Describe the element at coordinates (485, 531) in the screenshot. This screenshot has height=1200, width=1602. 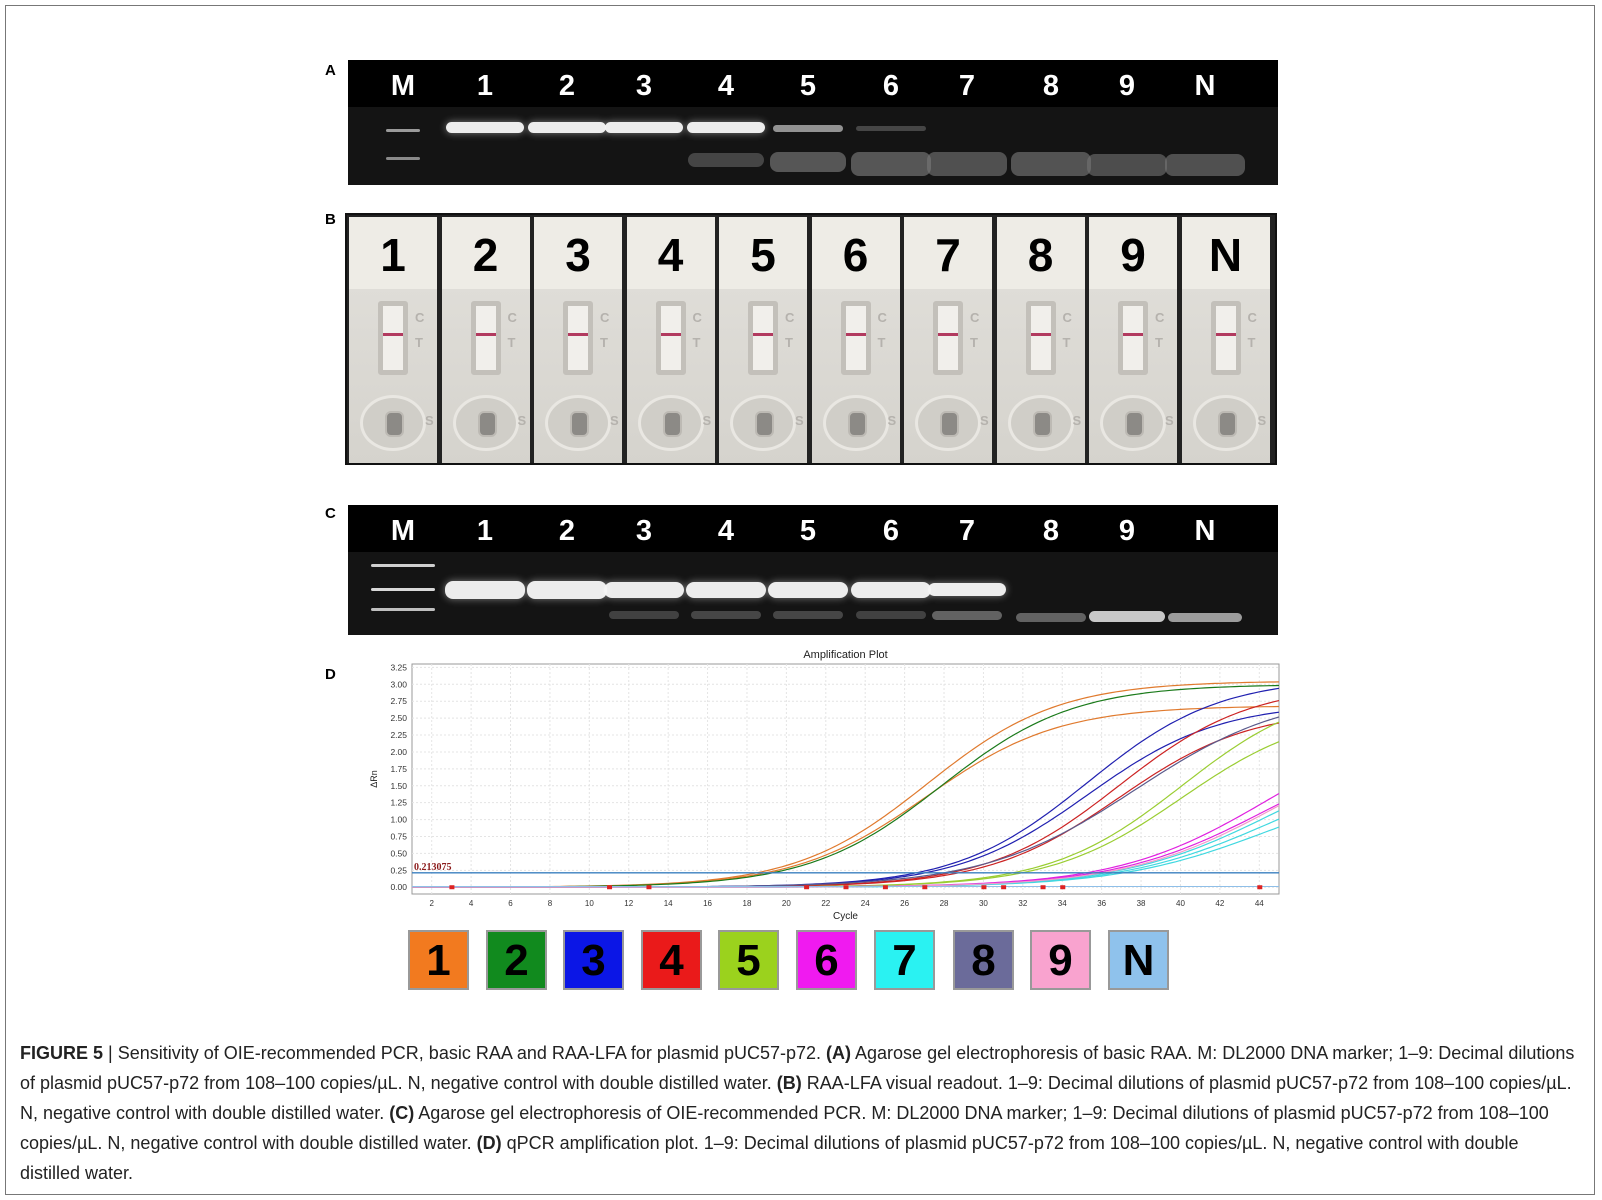
I see `gel-c-lane-label: 1` at that location.